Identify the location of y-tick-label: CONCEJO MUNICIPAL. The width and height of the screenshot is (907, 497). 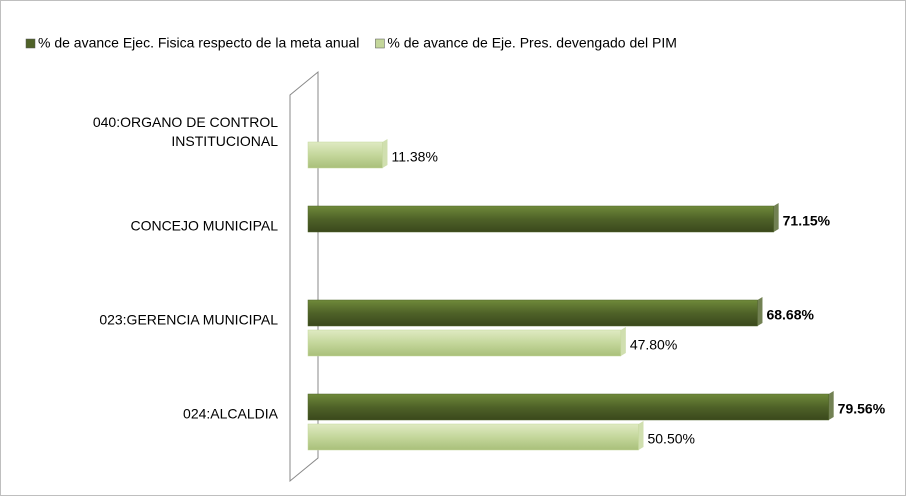
(204, 225).